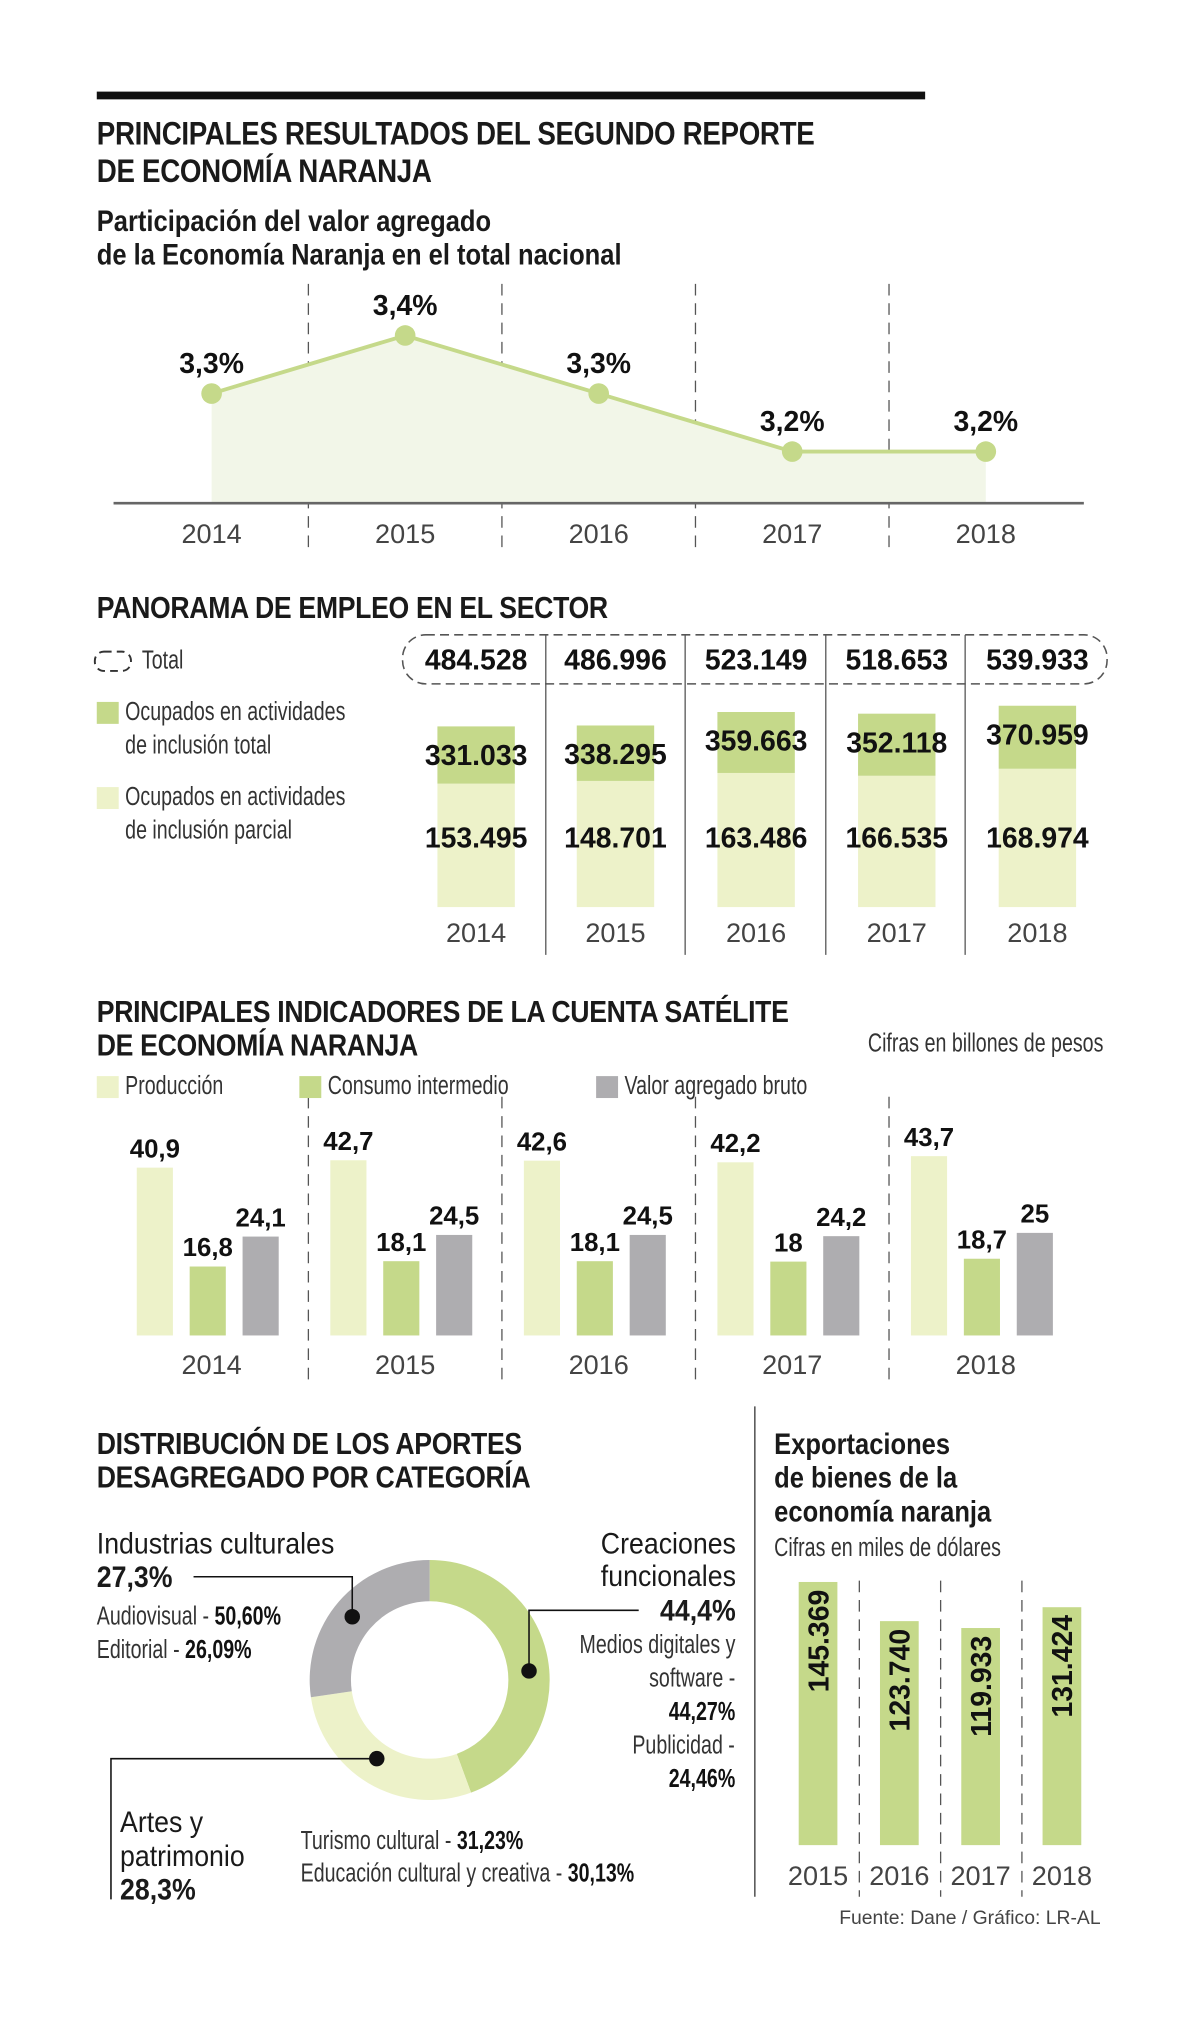 This screenshot has width=1200, height=2024. I want to click on total-label: 518.653, so click(896, 661).